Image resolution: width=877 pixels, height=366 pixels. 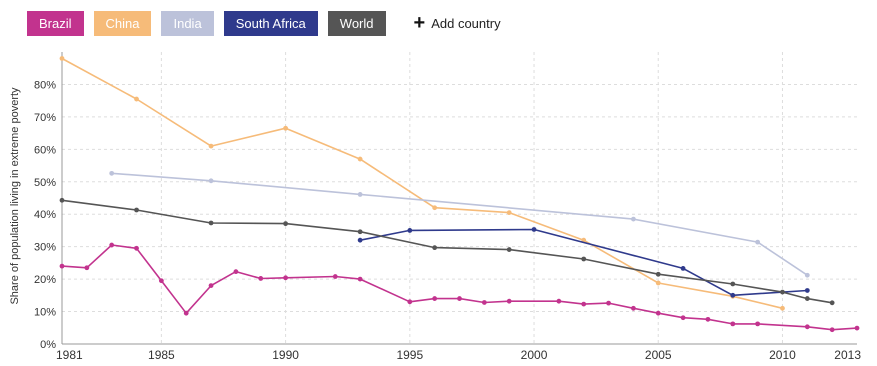 What do you see at coordinates (466, 23) in the screenshot?
I see `add-country-label: Add country` at bounding box center [466, 23].